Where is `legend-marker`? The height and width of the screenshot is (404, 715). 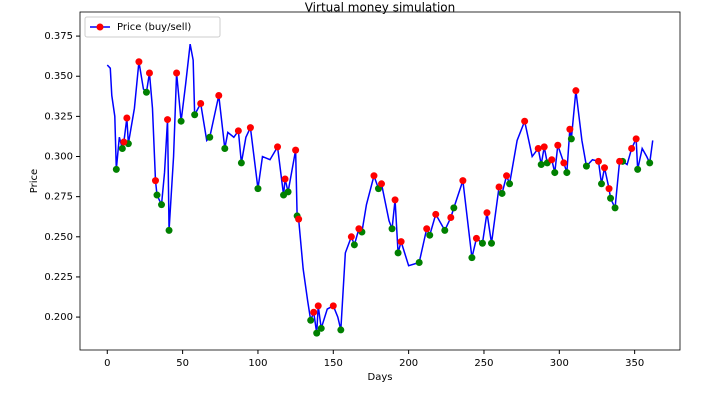 legend-marker is located at coordinates (100, 27).